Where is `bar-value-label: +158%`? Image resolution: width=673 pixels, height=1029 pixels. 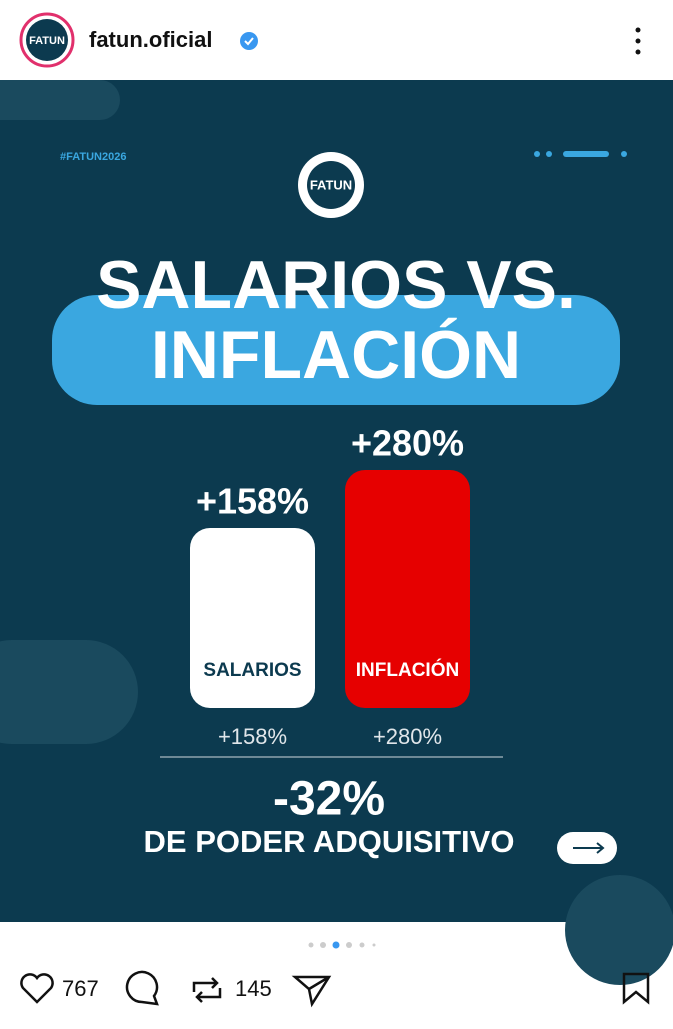
bar-value-label: +158% is located at coordinates (252, 500).